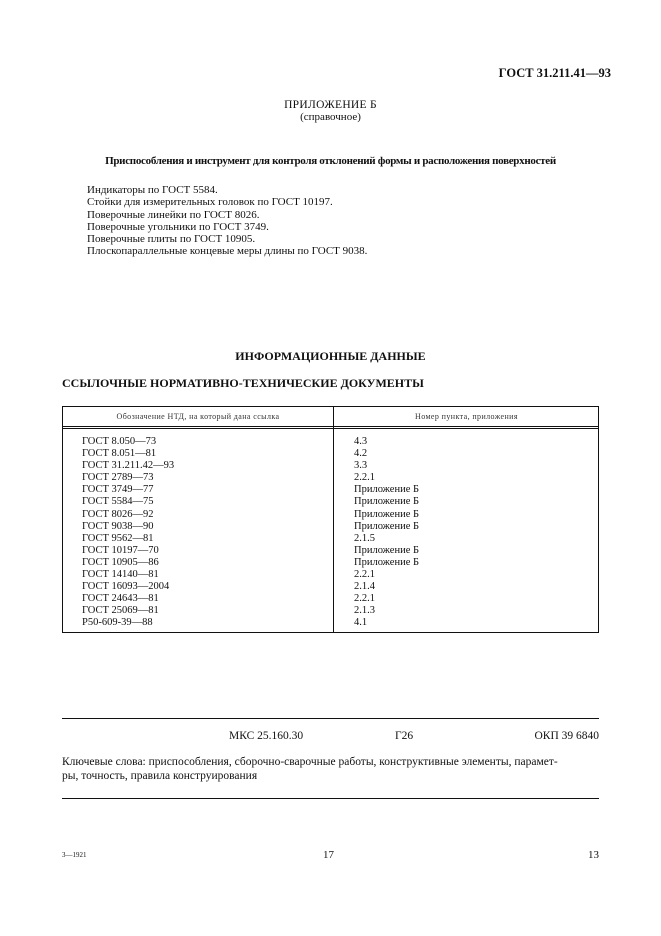 Image resolution: width=661 pixels, height=936 pixels. Describe the element at coordinates (404, 736) in the screenshot. I see `group-code: Г26` at that location.